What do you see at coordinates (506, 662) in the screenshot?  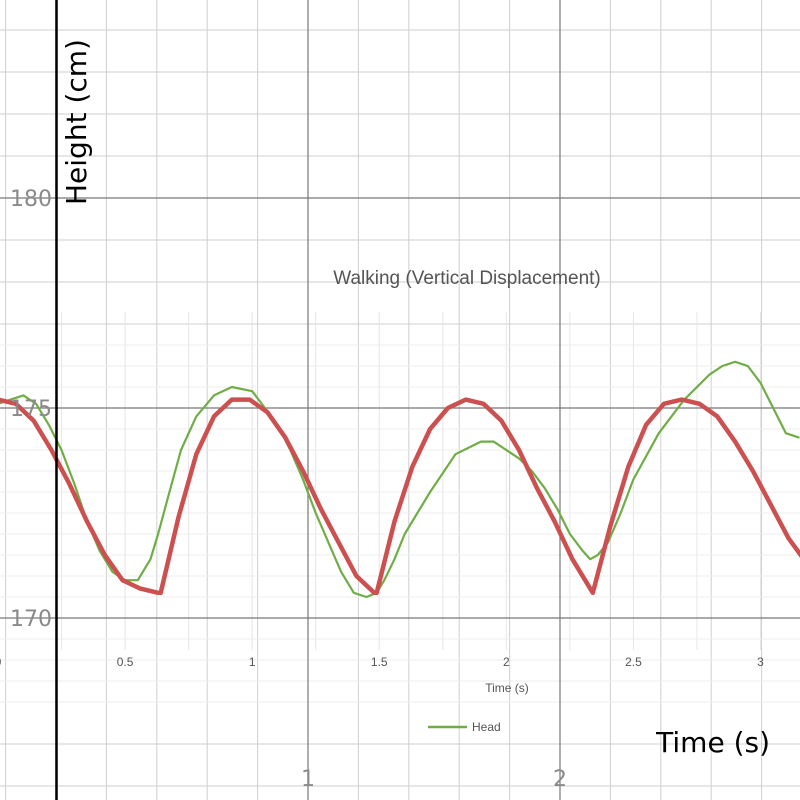 I see `inner-x-tick-label: 2` at bounding box center [506, 662].